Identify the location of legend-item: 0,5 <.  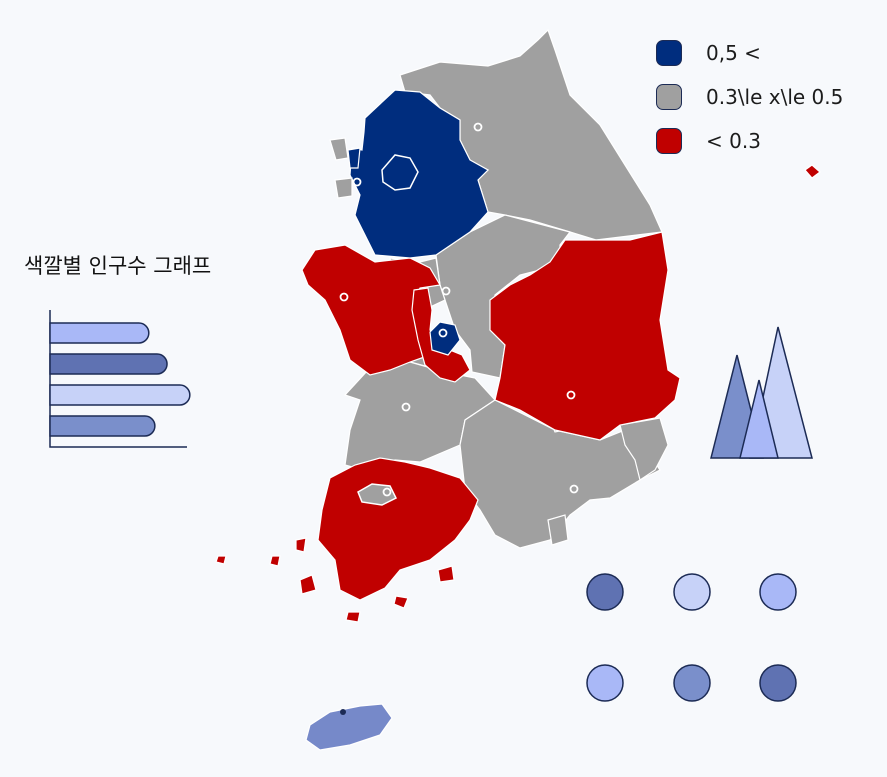
(749, 53).